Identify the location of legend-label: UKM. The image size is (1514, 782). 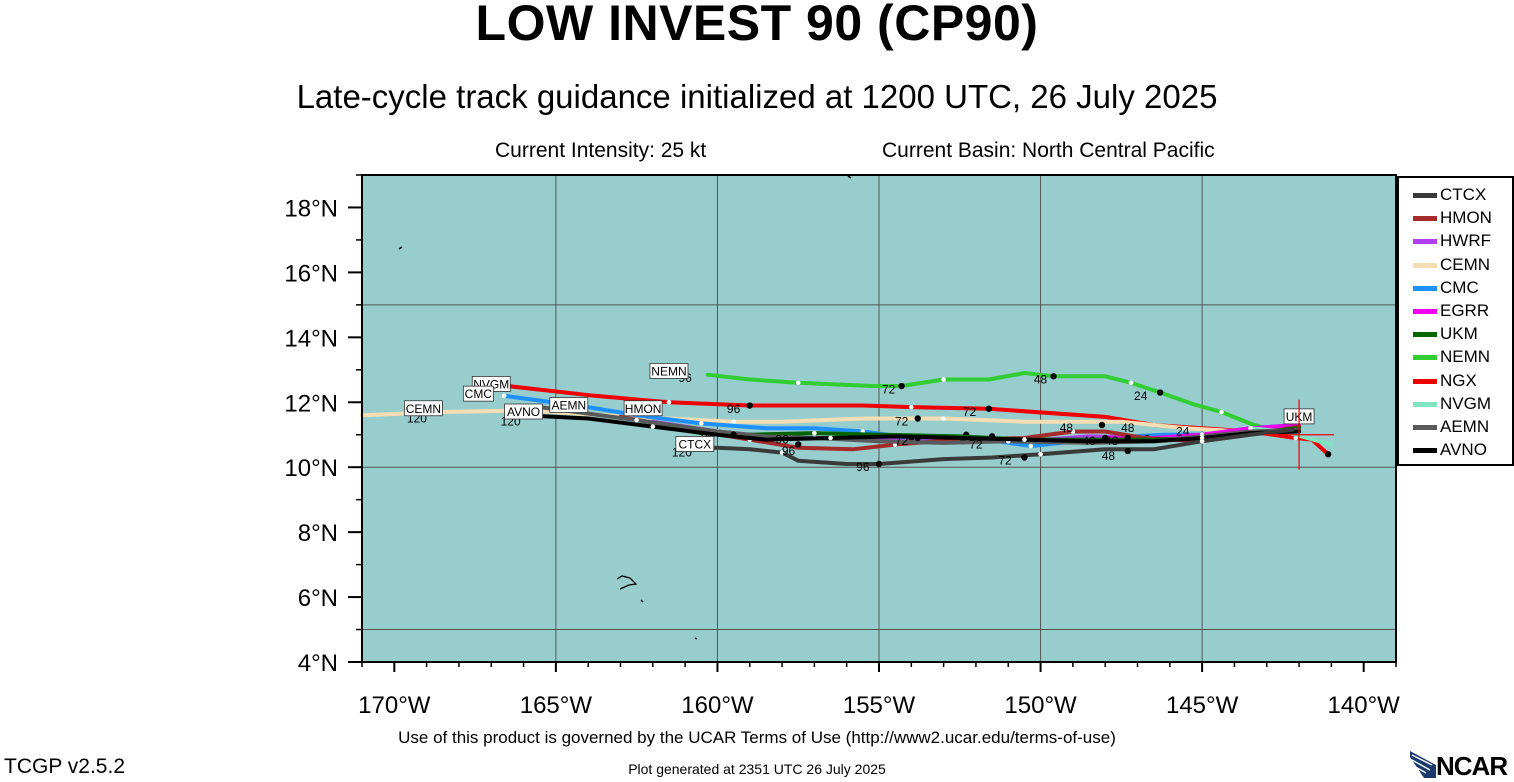
(1459, 334).